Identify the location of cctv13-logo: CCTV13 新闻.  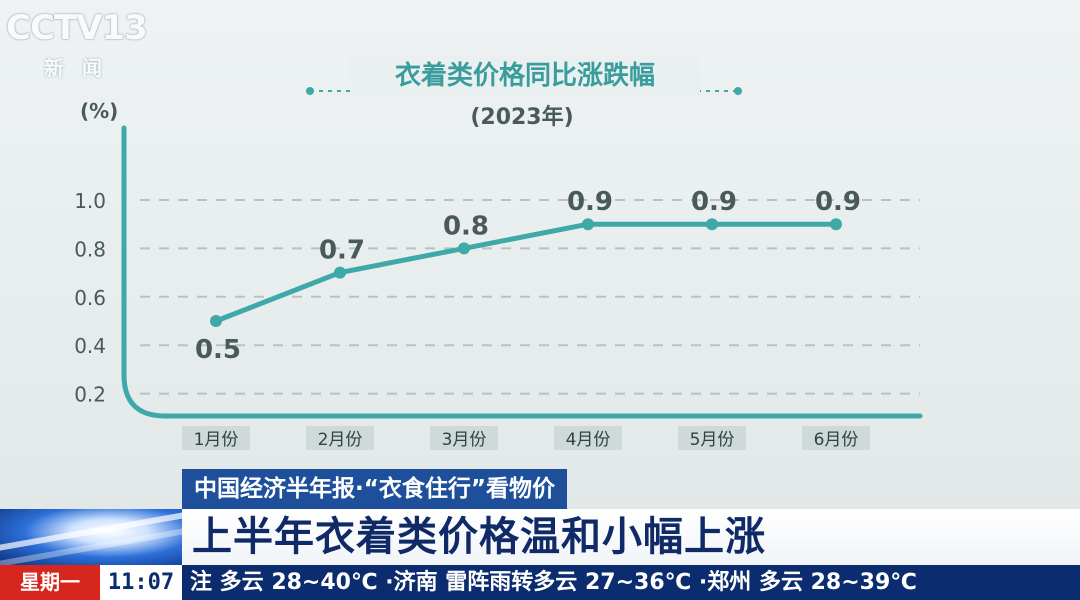
(81, 44).